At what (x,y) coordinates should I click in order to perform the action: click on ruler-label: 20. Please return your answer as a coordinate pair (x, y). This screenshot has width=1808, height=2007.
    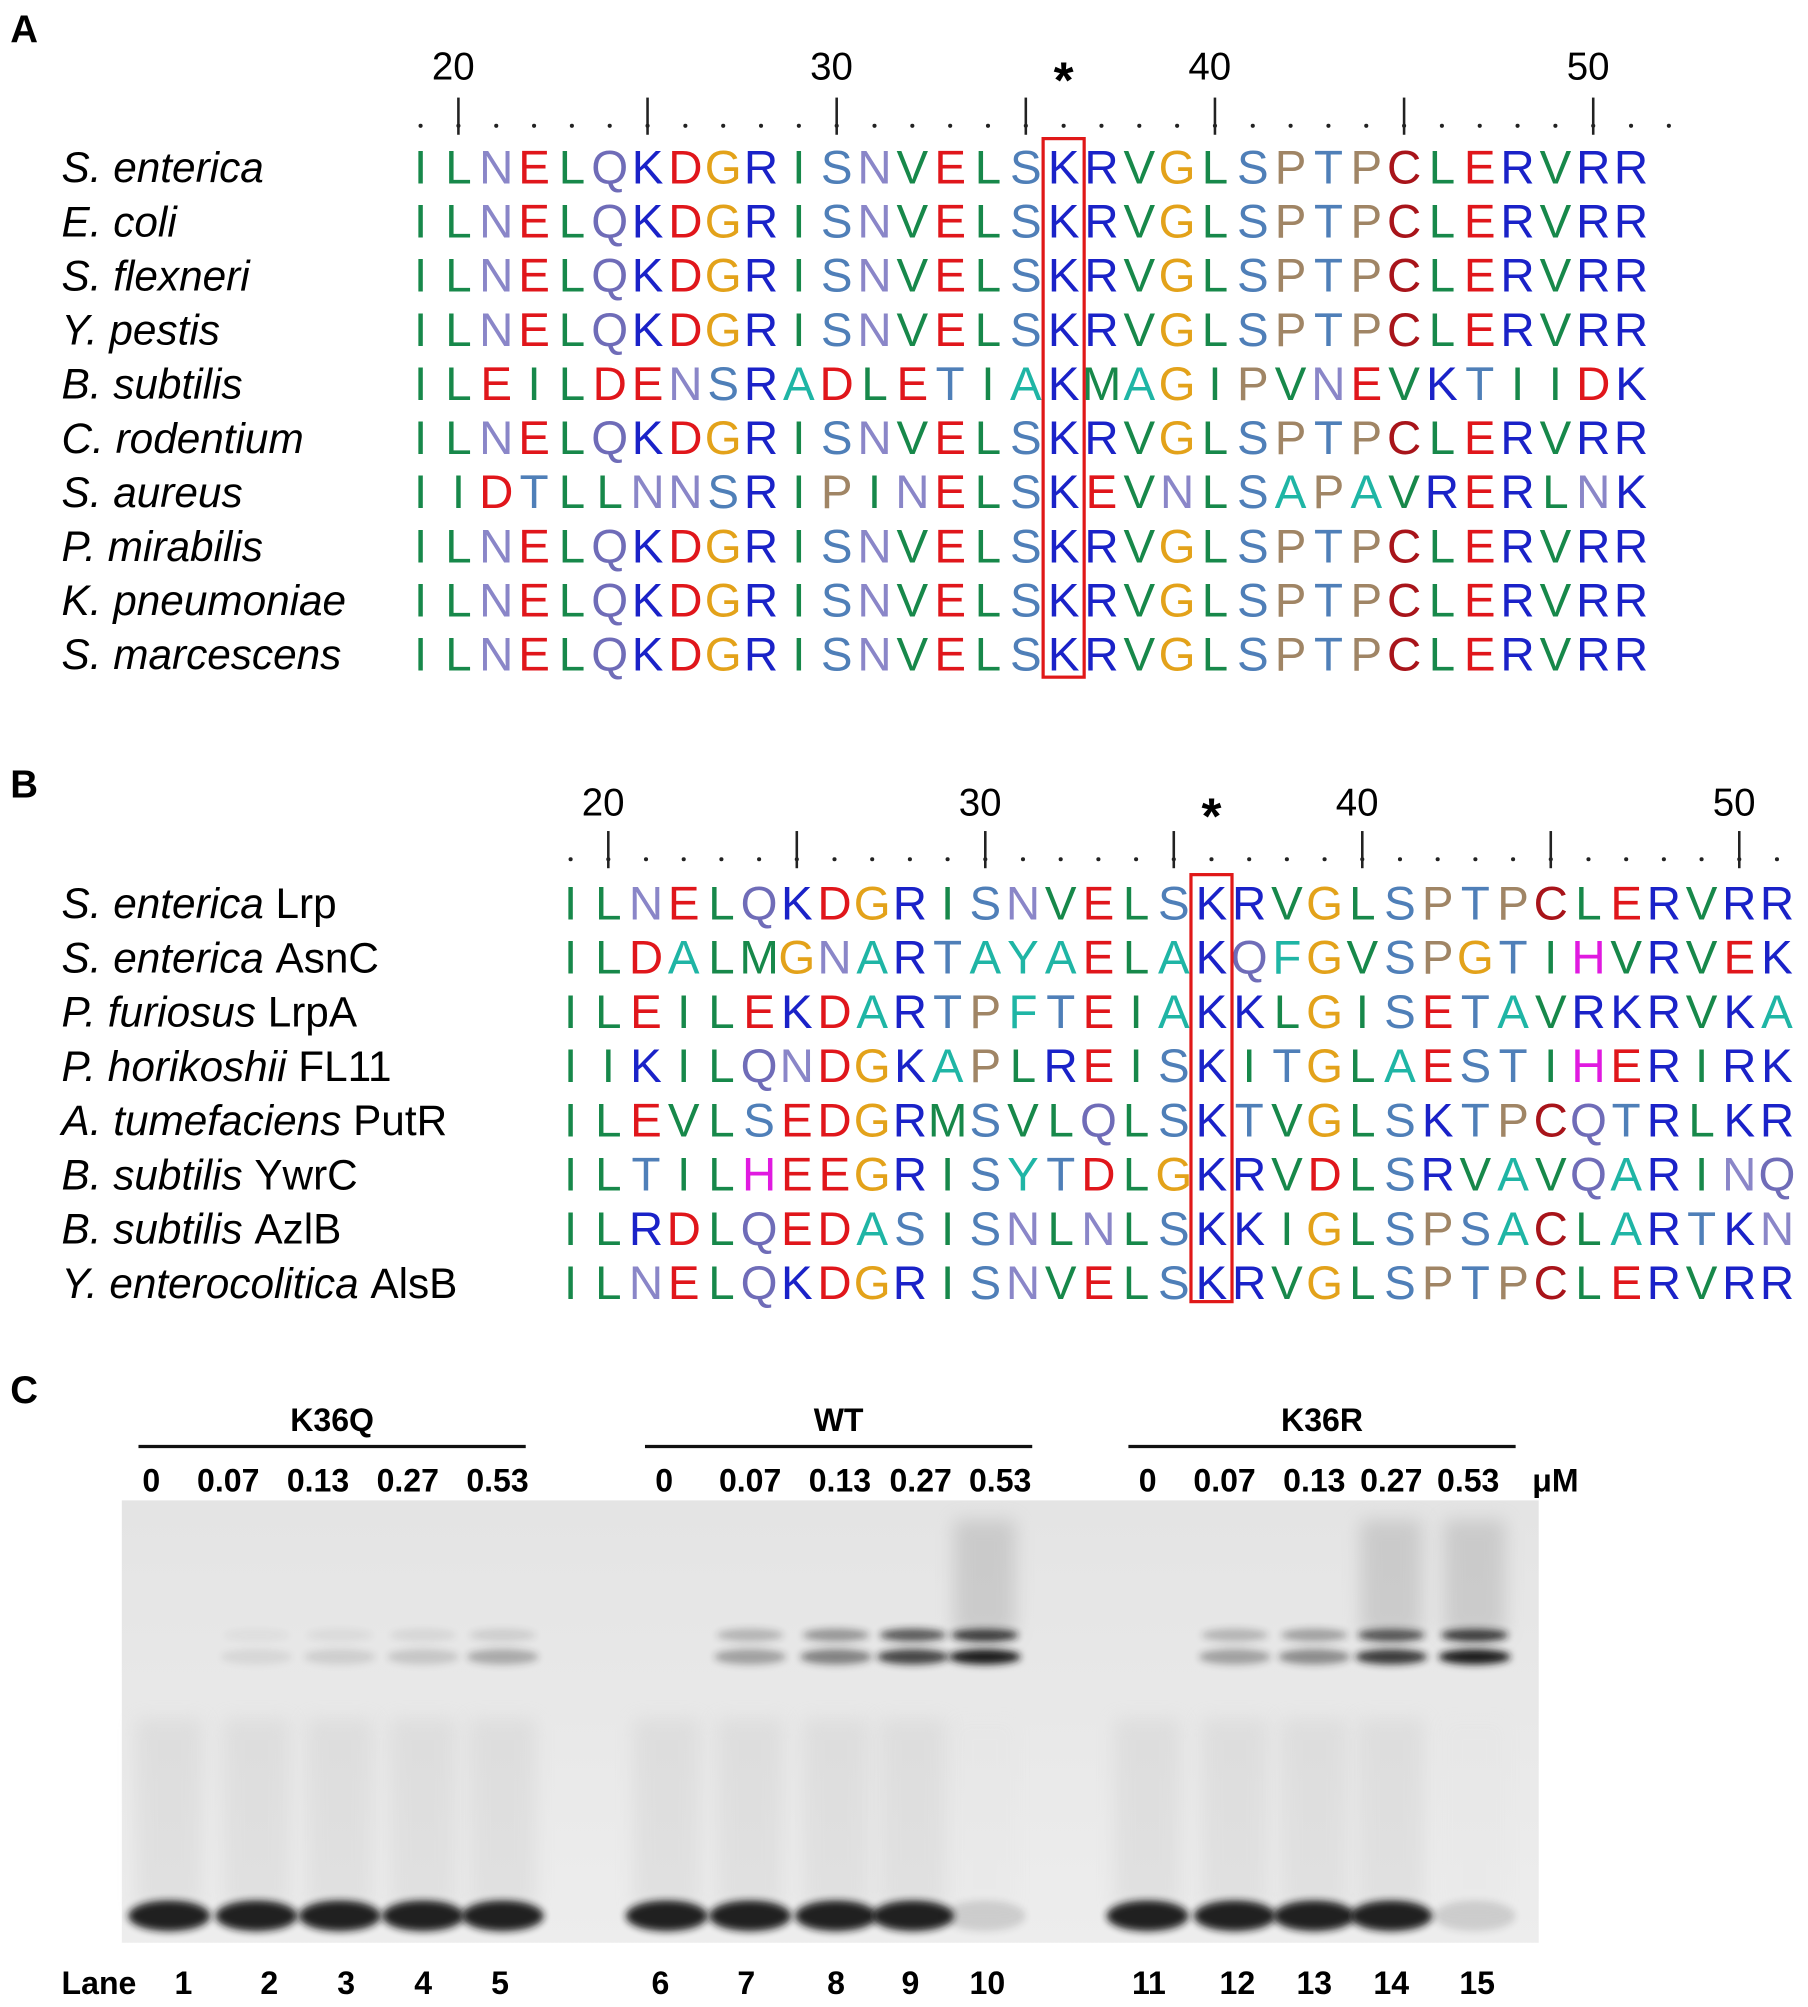
    Looking at the image, I should click on (453, 67).